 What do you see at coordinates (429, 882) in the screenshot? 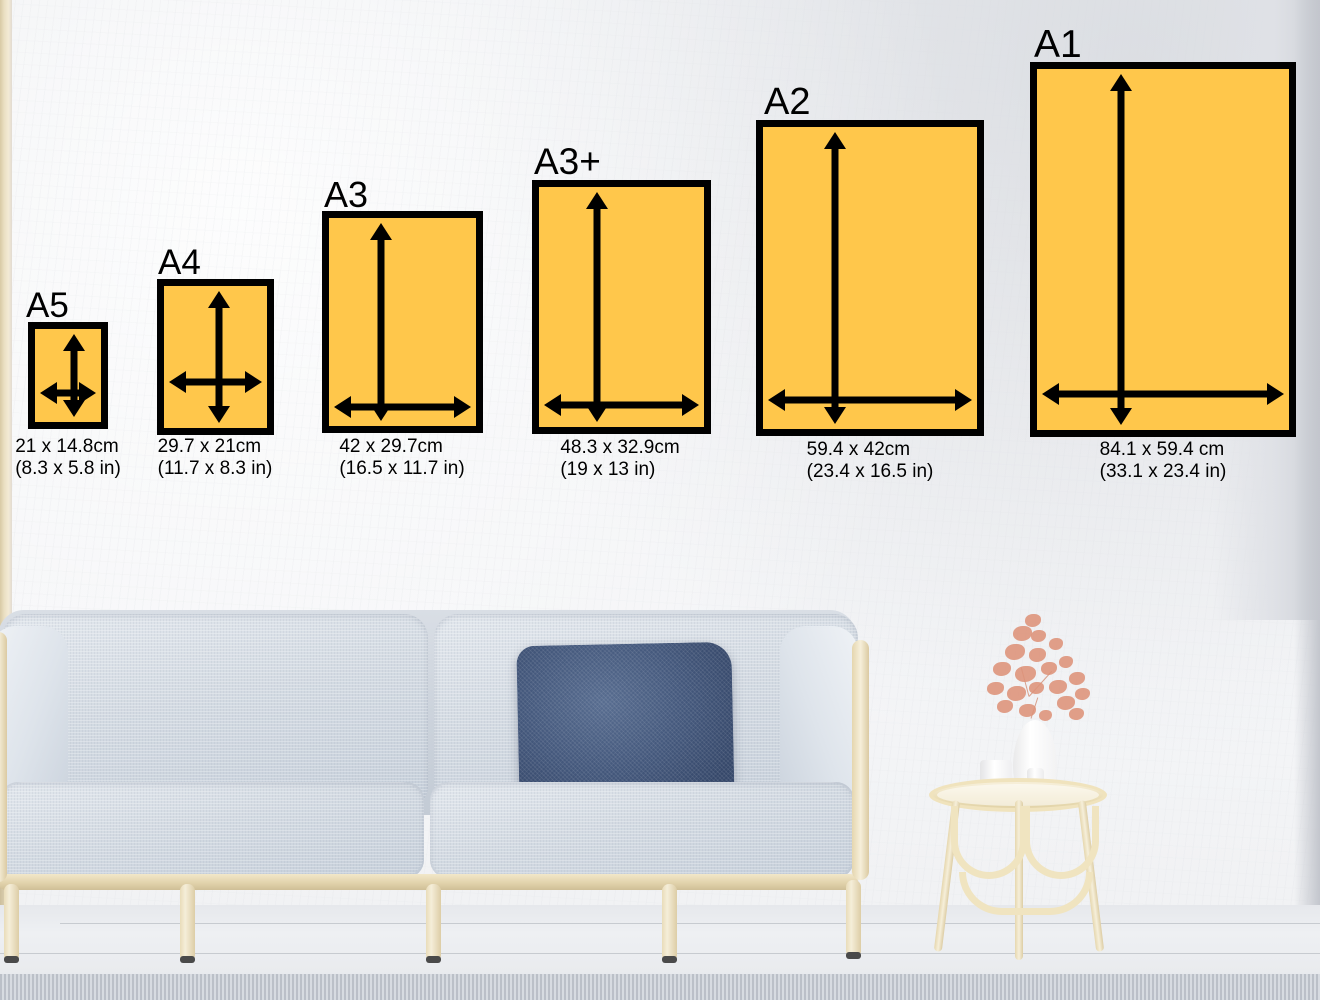
I see `sofa-frame-rail` at bounding box center [429, 882].